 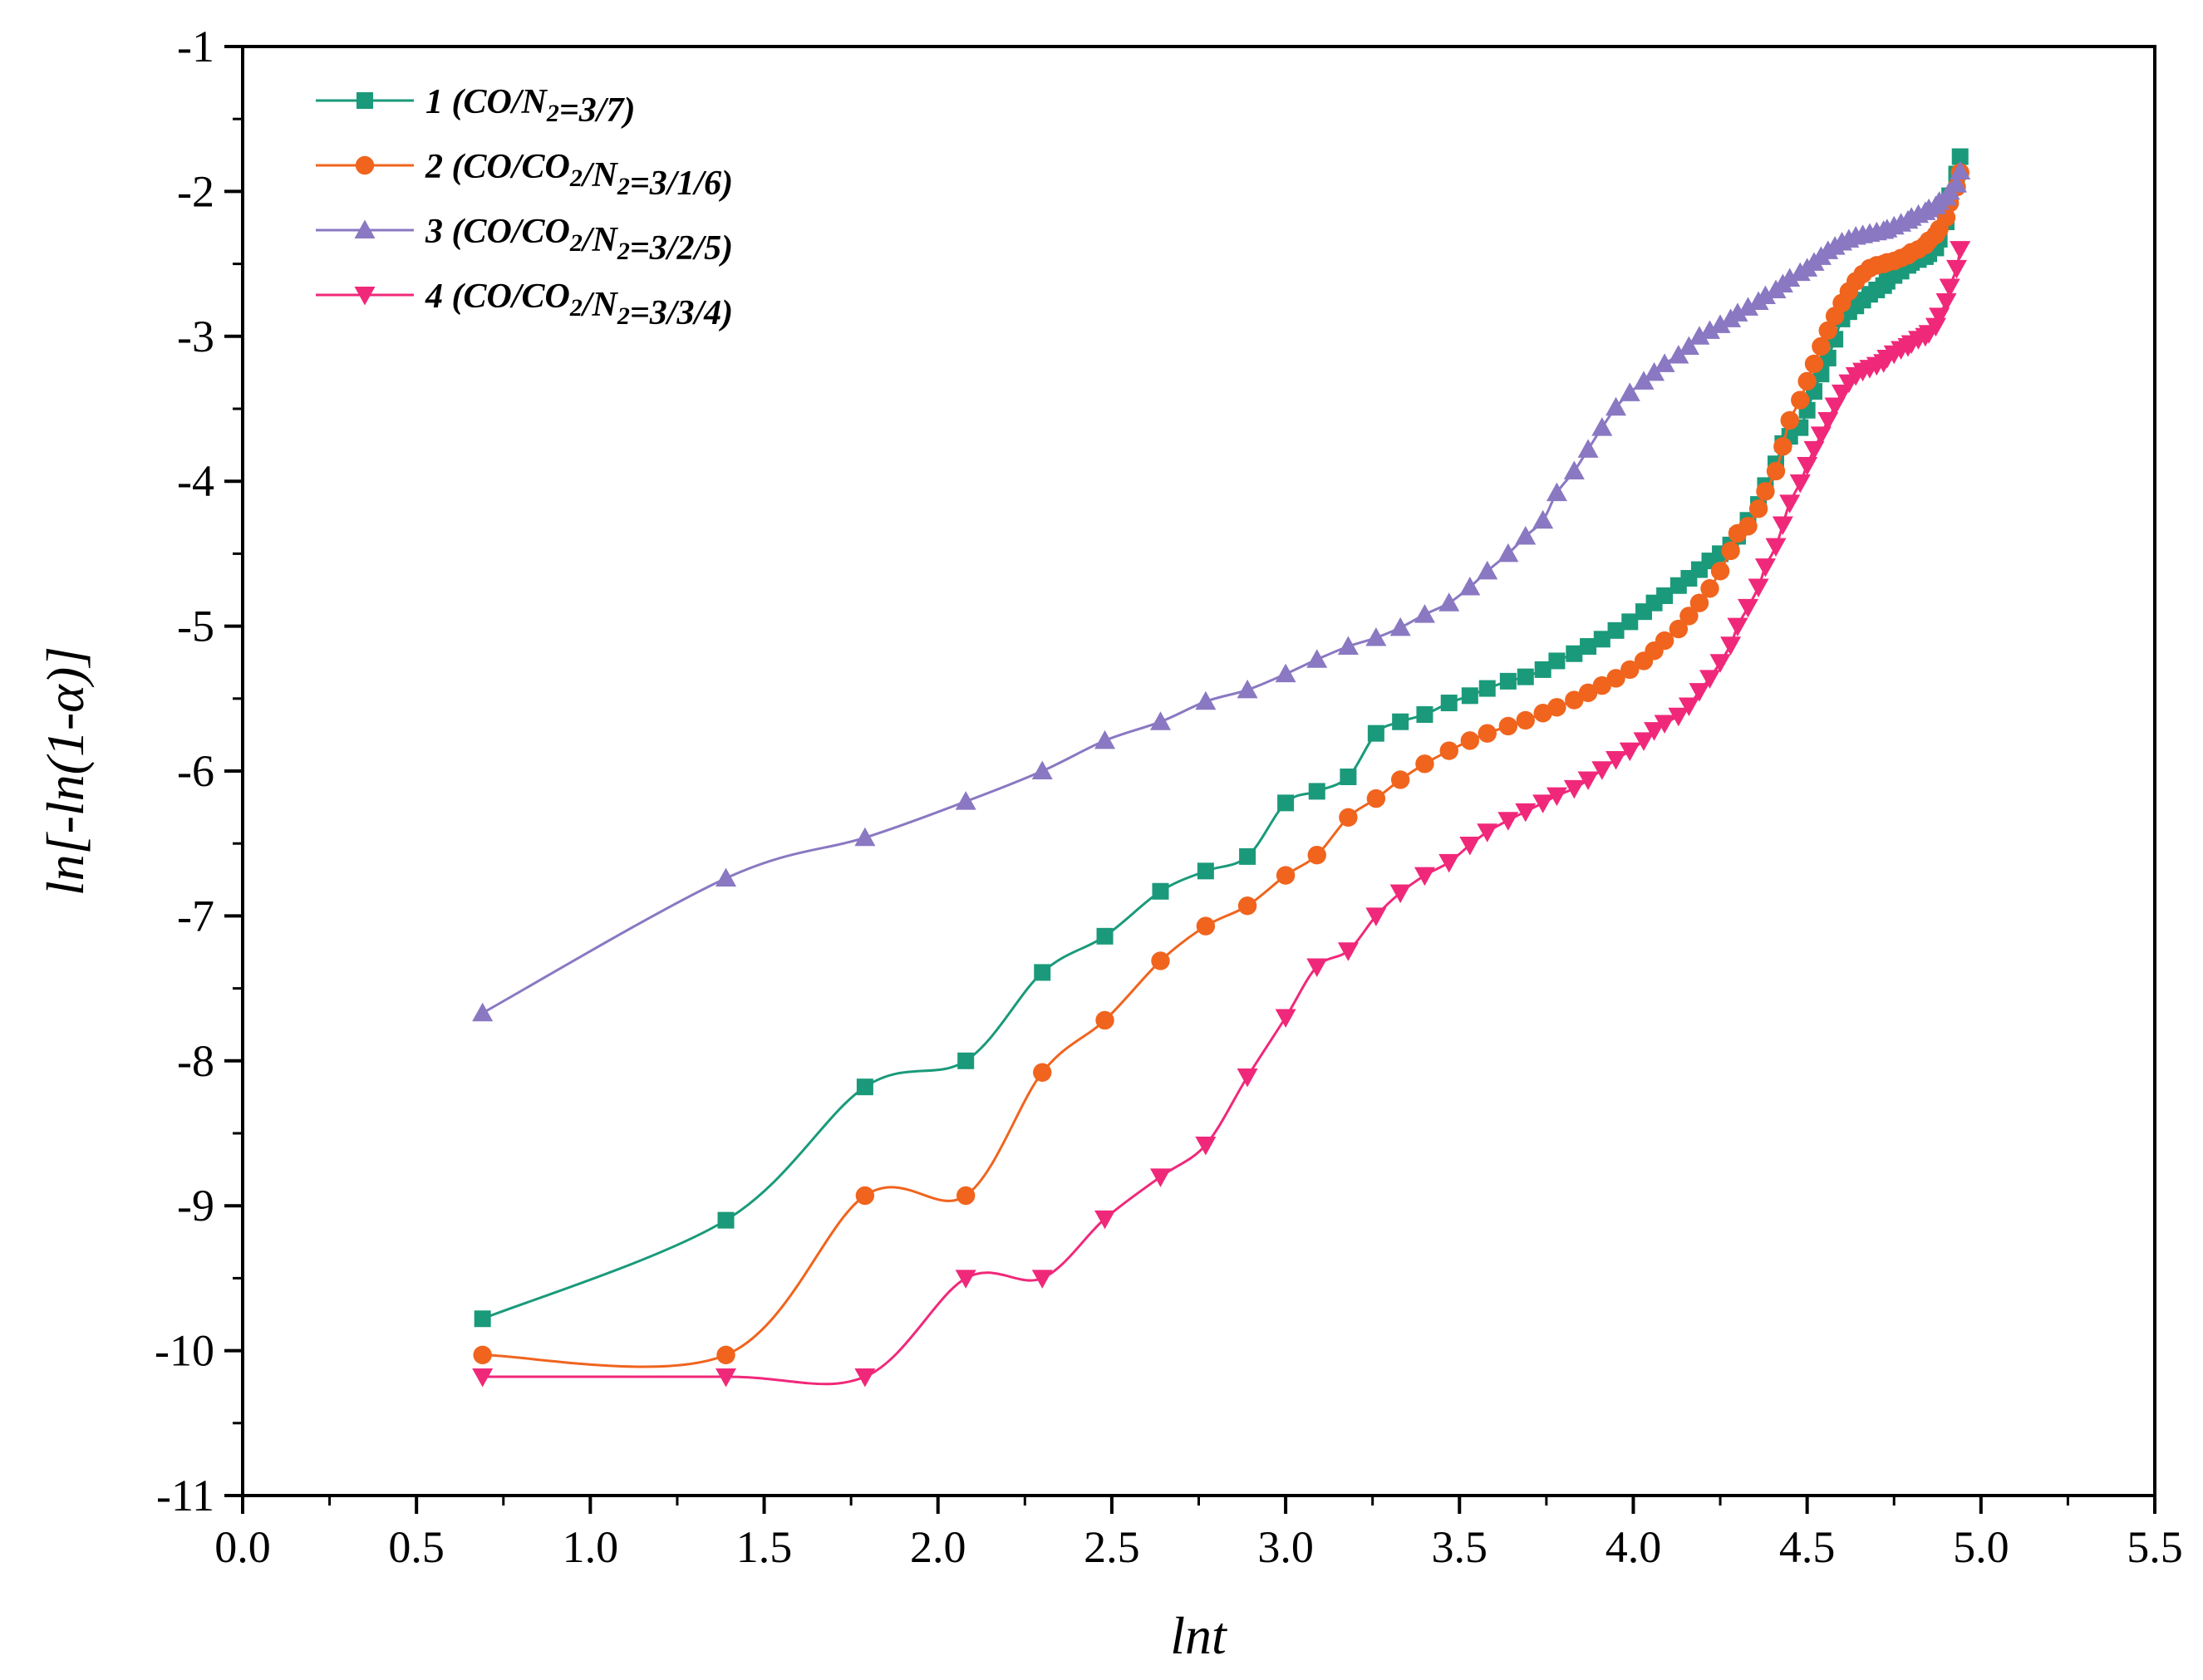 I want to click on x-tick-label: 5.0, so click(x=1981, y=1547).